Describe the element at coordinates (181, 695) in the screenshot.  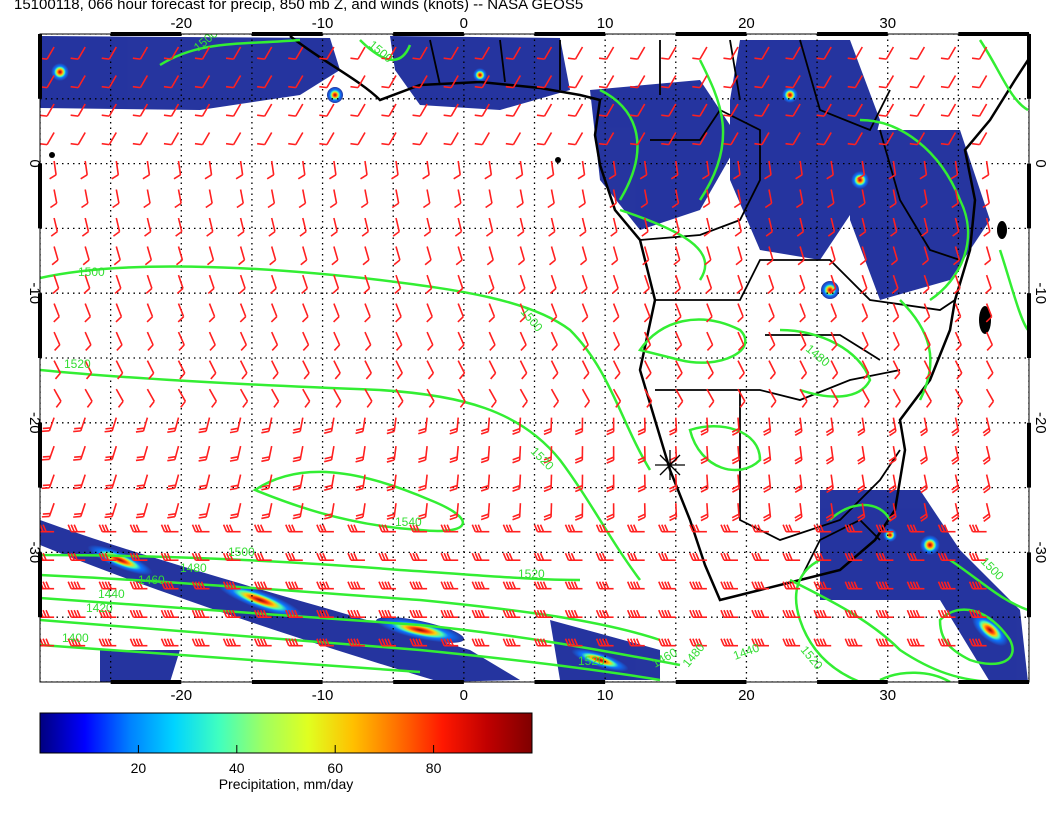
I see `lon-tick-label-bottom: -20` at that location.